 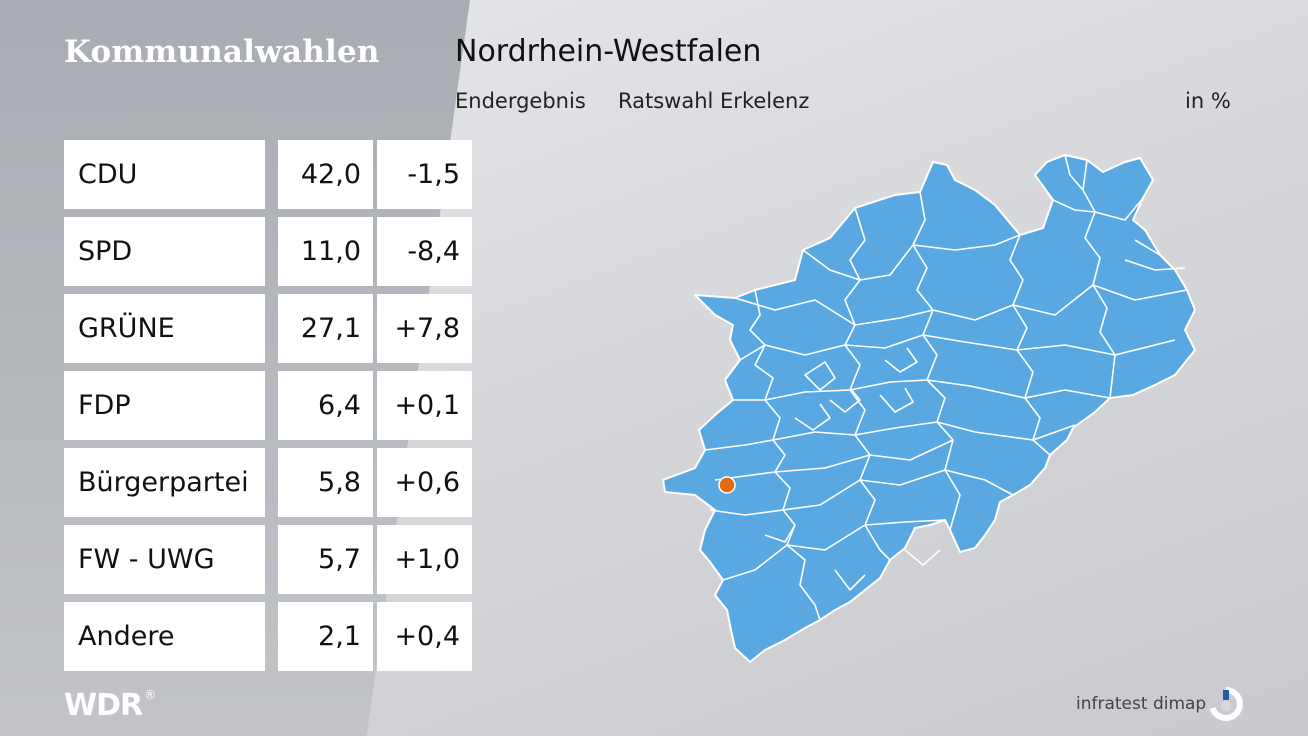 I want to click on party-name: FW - UWG, so click(x=164, y=559).